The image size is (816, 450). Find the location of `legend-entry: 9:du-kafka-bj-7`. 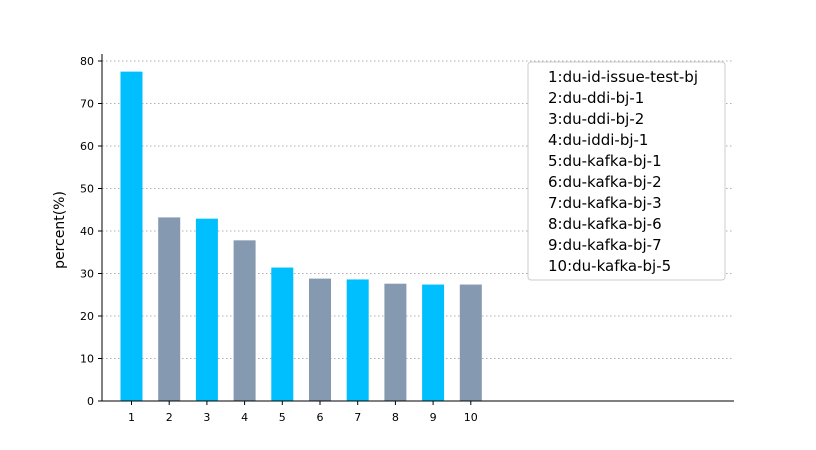

legend-entry: 9:du-kafka-bj-7 is located at coordinates (605, 245).